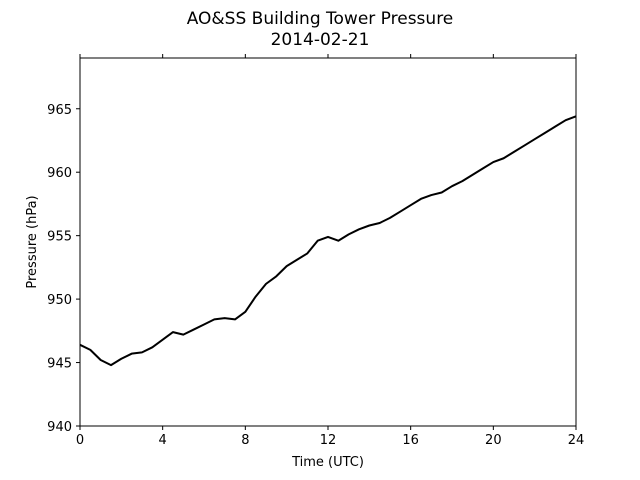 Image resolution: width=640 pixels, height=480 pixels. I want to click on chart-subtitle: 2014-02-21, so click(320, 40).